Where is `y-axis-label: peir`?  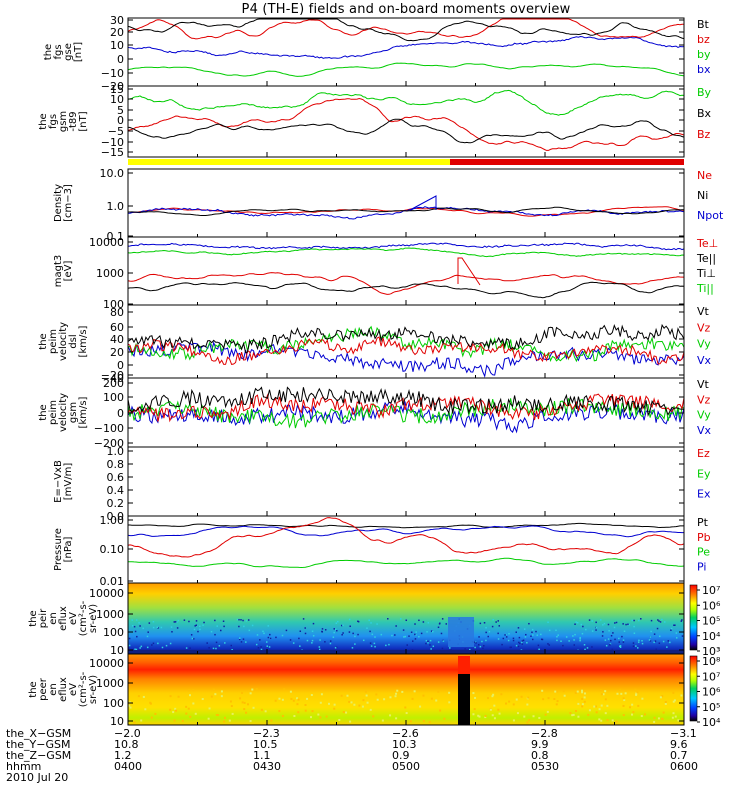 y-axis-label: peir is located at coordinates (43, 618).